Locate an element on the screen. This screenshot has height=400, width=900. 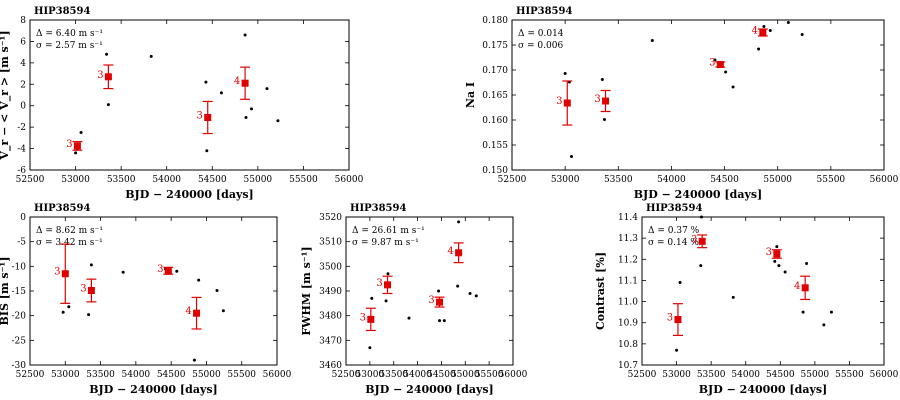
y-tick-label: 11.2 is located at coordinates (628, 260).